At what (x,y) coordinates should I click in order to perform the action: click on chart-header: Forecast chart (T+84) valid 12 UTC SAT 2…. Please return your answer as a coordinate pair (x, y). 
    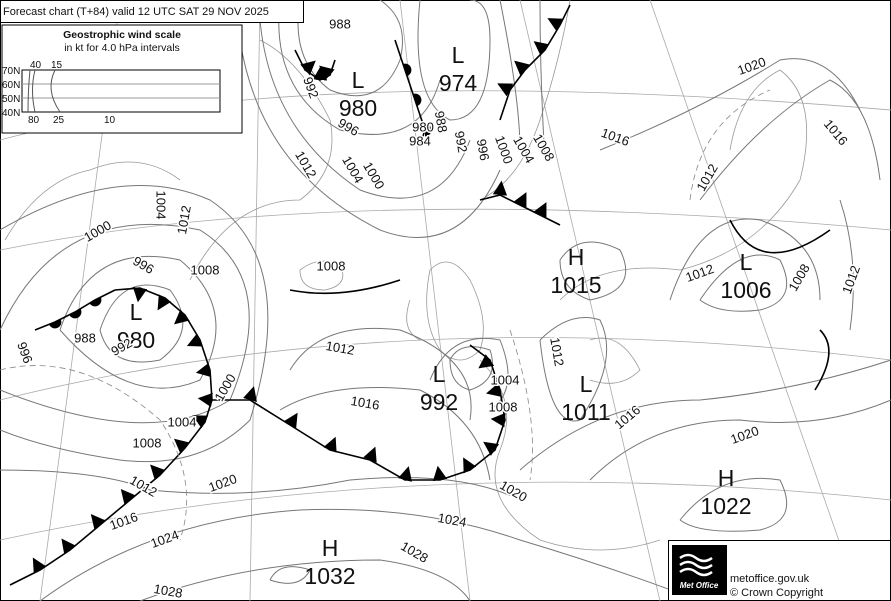
    Looking at the image, I should click on (136, 12).